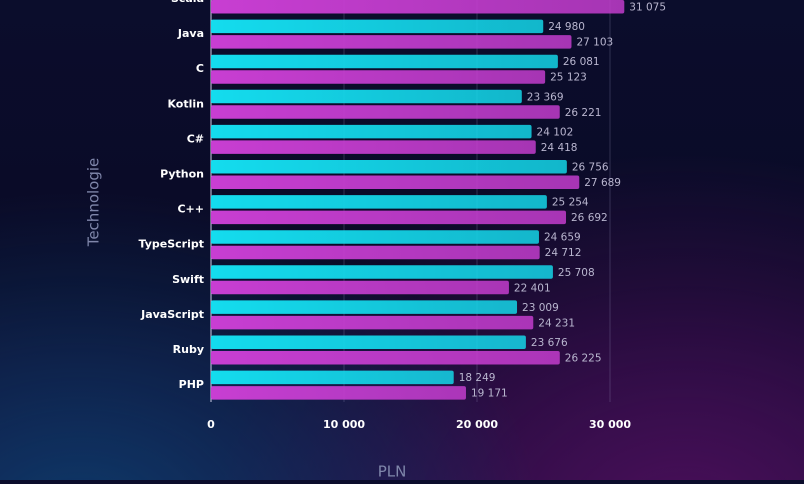  Describe the element at coordinates (188, 279) in the screenshot. I see `y-tick-label: Swift` at that location.